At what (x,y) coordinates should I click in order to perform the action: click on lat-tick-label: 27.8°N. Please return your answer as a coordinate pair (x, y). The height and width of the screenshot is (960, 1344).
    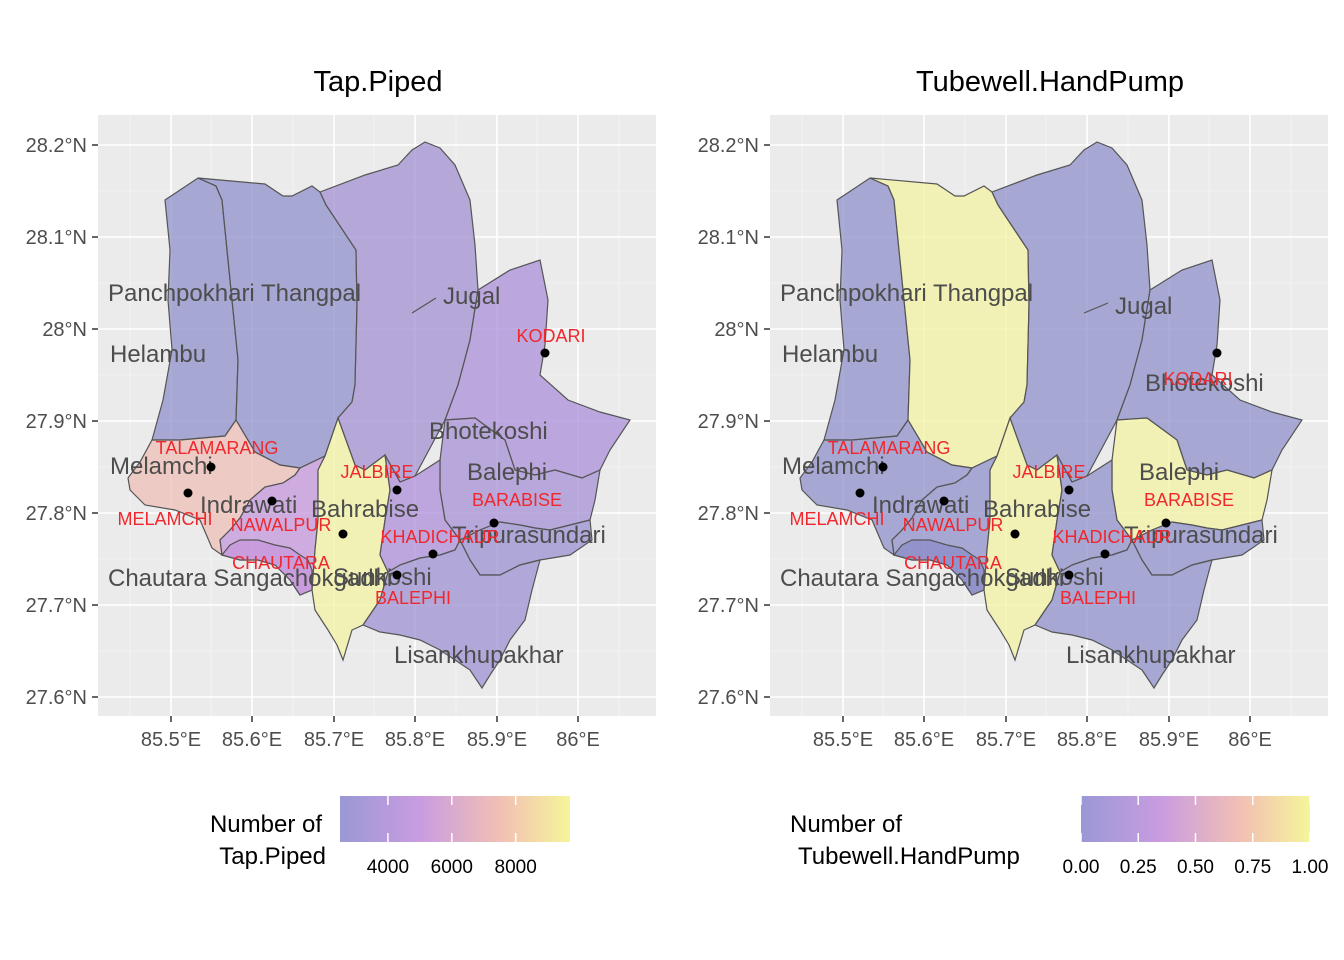
    Looking at the image, I should click on (728, 514).